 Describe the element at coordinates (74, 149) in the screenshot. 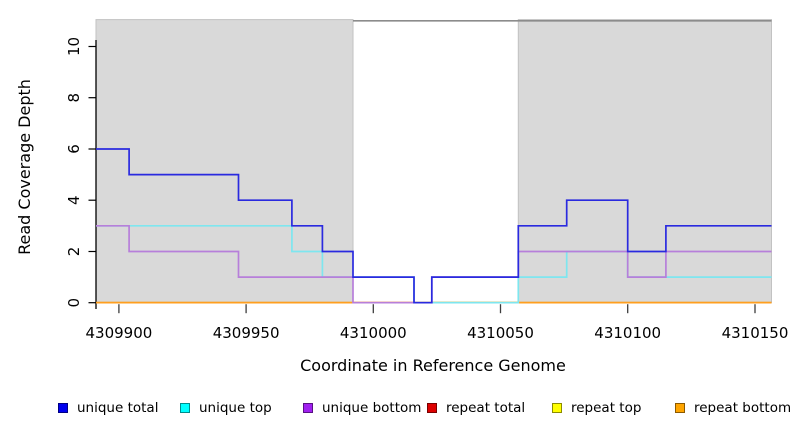

I see `y-tick-label: 6` at that location.